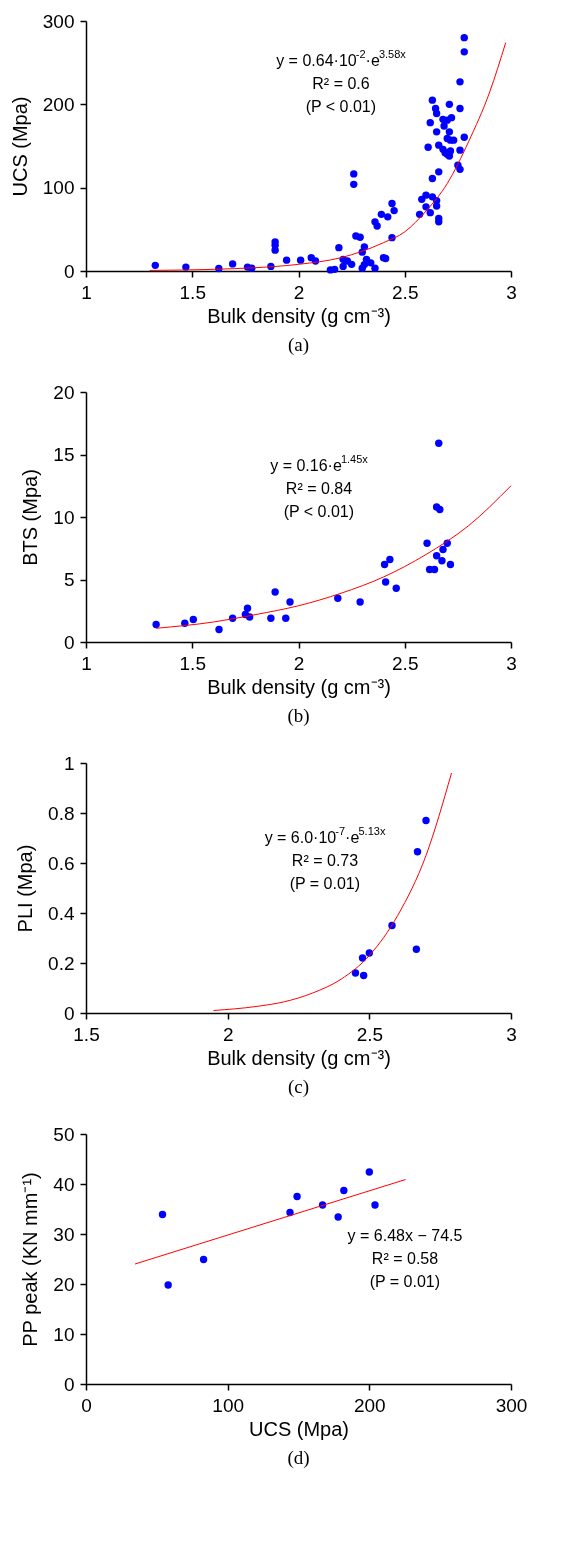  I want to click on x-tick-label: 100, so click(228, 1405).